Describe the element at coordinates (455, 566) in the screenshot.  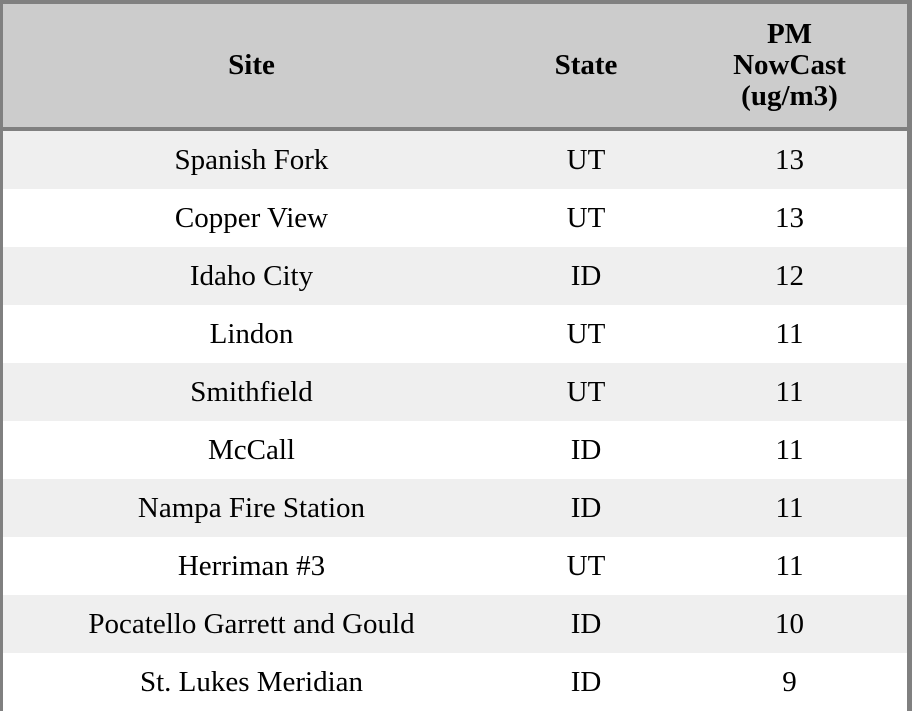
I see `table-row: Herriman #3 UT 11` at that location.